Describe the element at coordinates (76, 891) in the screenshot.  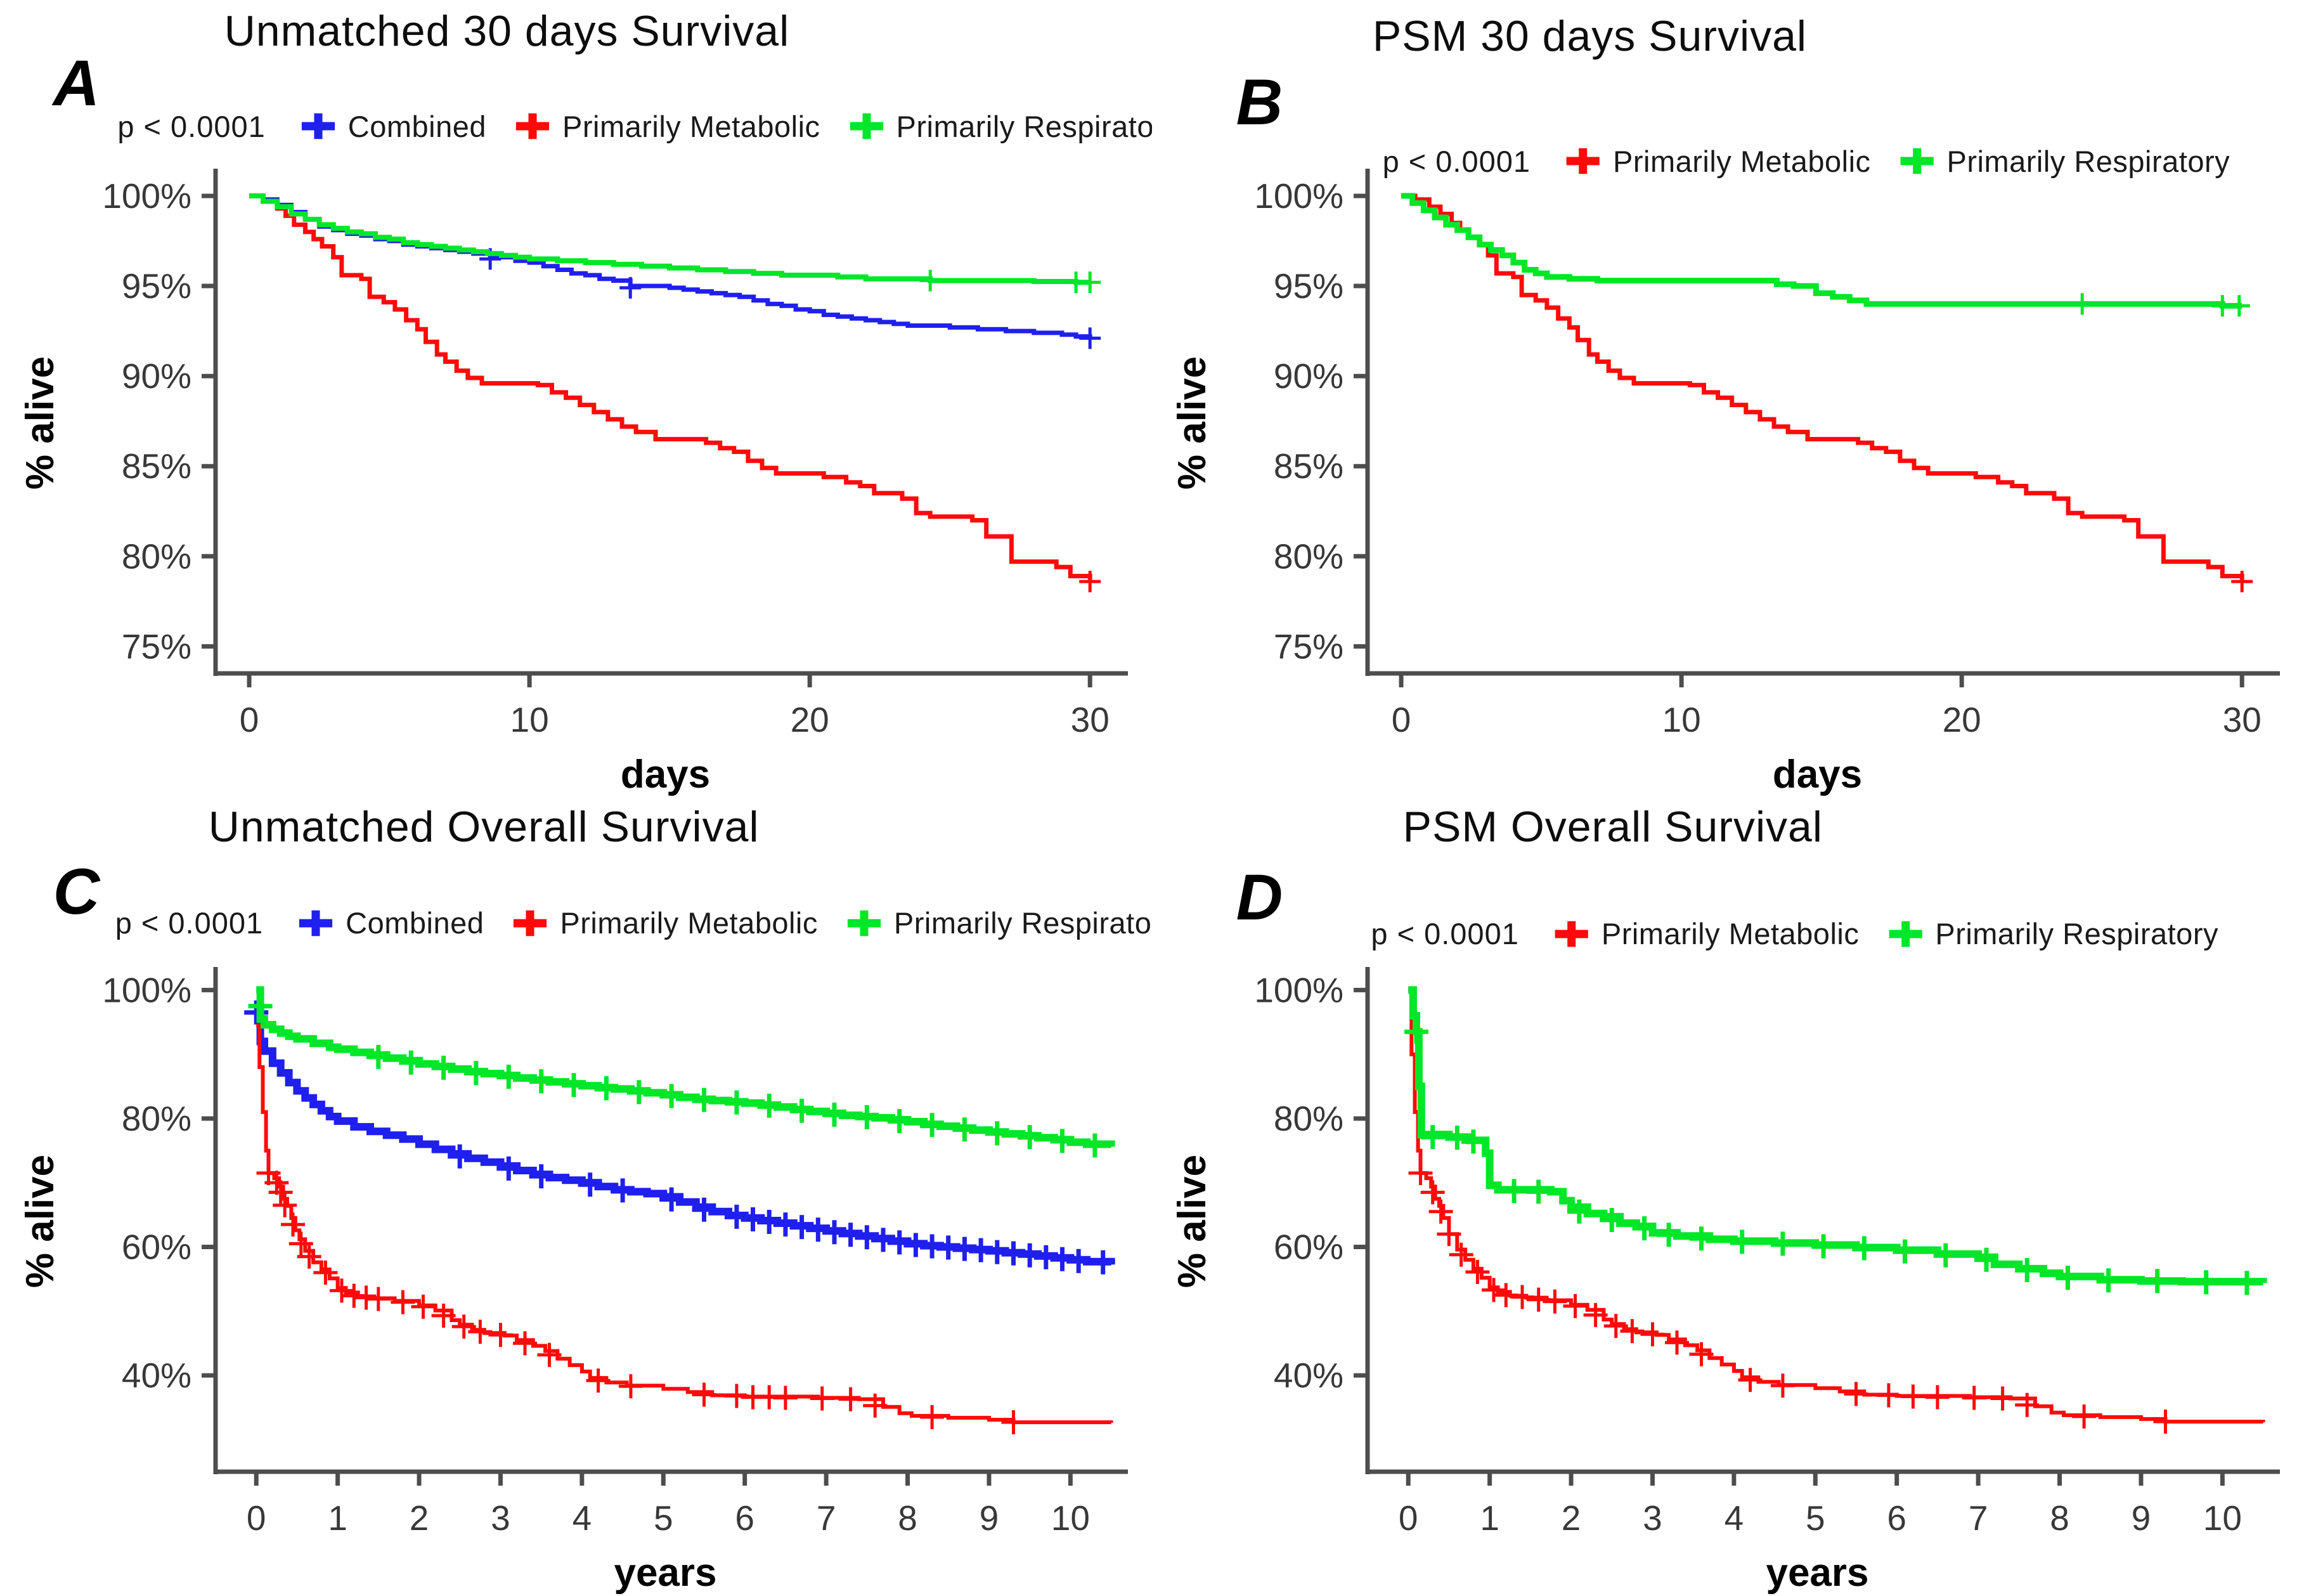
I see `panel-letter: C` at that location.